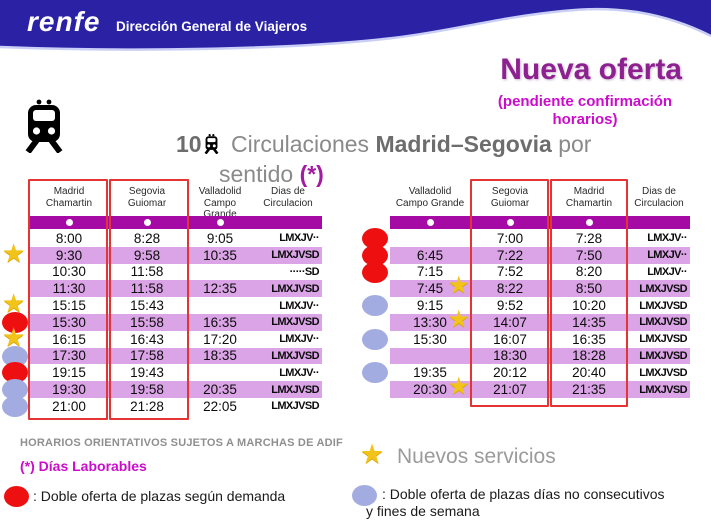 The image size is (711, 529). I want to click on time-cell: 16:15, so click(69, 339).